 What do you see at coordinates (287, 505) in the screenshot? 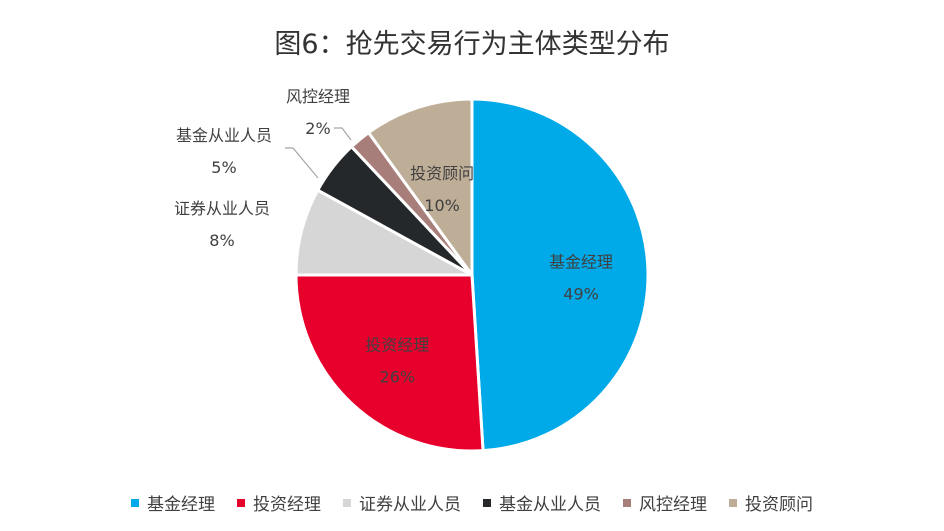
I see `legend-label: 投资经理` at bounding box center [287, 505].